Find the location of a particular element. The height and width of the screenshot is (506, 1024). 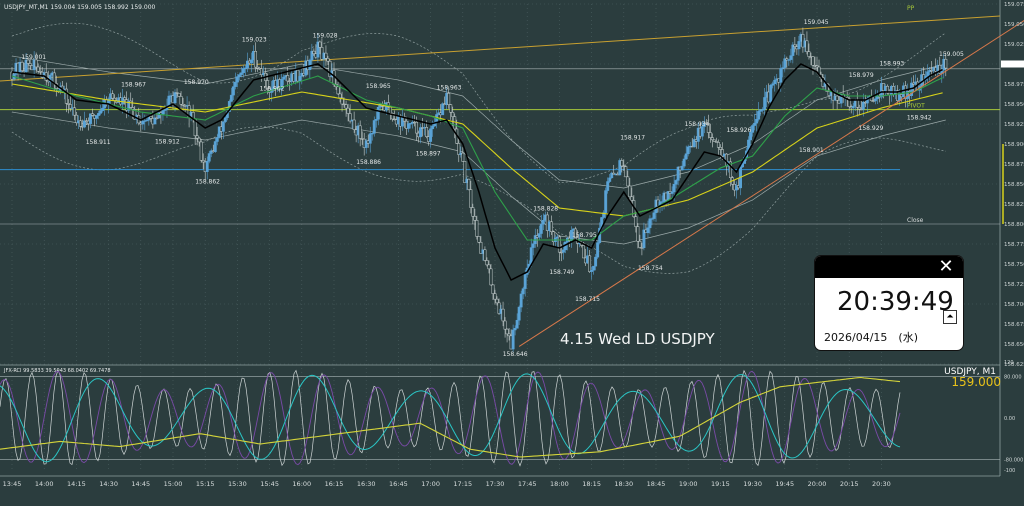

close-icon: ✕ is located at coordinates (946, 266).